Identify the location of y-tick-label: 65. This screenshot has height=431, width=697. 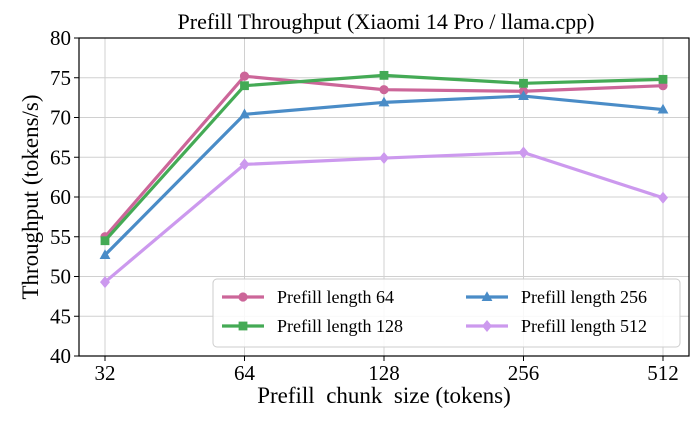
(60, 157).